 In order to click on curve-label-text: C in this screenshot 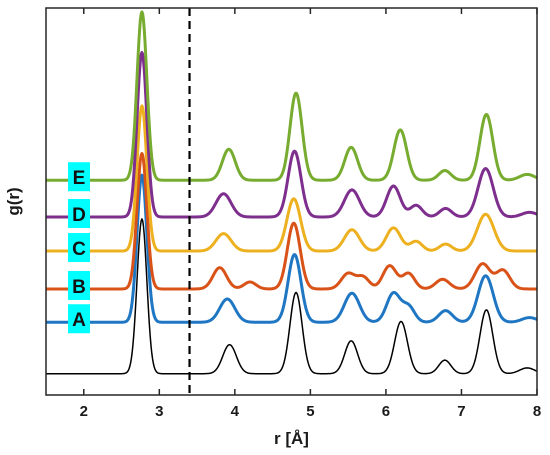, I will do `click(79, 249)`.